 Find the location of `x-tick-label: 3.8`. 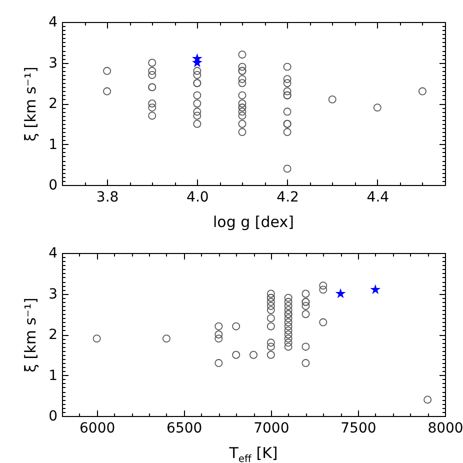

x-tick-label: 3.8 is located at coordinates (107, 198).